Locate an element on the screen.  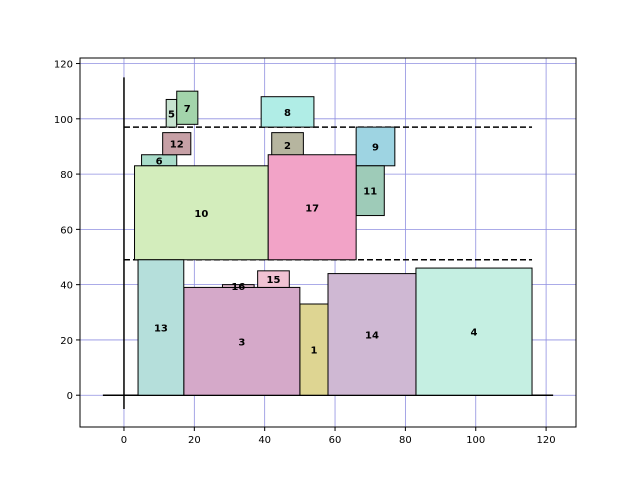
rect-label: 14 is located at coordinates (372, 335).